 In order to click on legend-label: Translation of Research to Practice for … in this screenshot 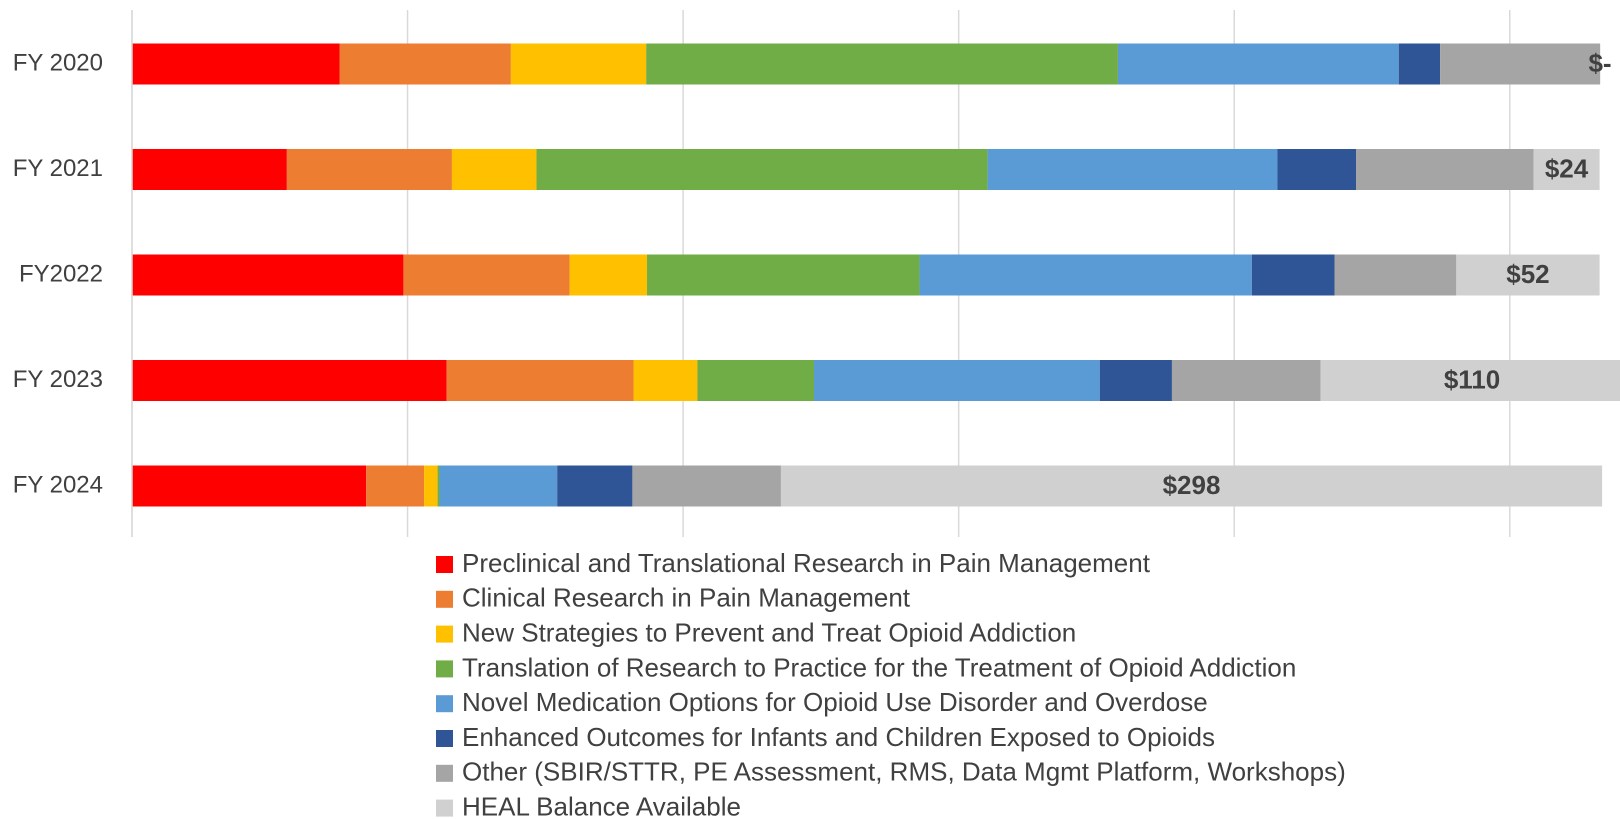, I will do `click(879, 667)`.